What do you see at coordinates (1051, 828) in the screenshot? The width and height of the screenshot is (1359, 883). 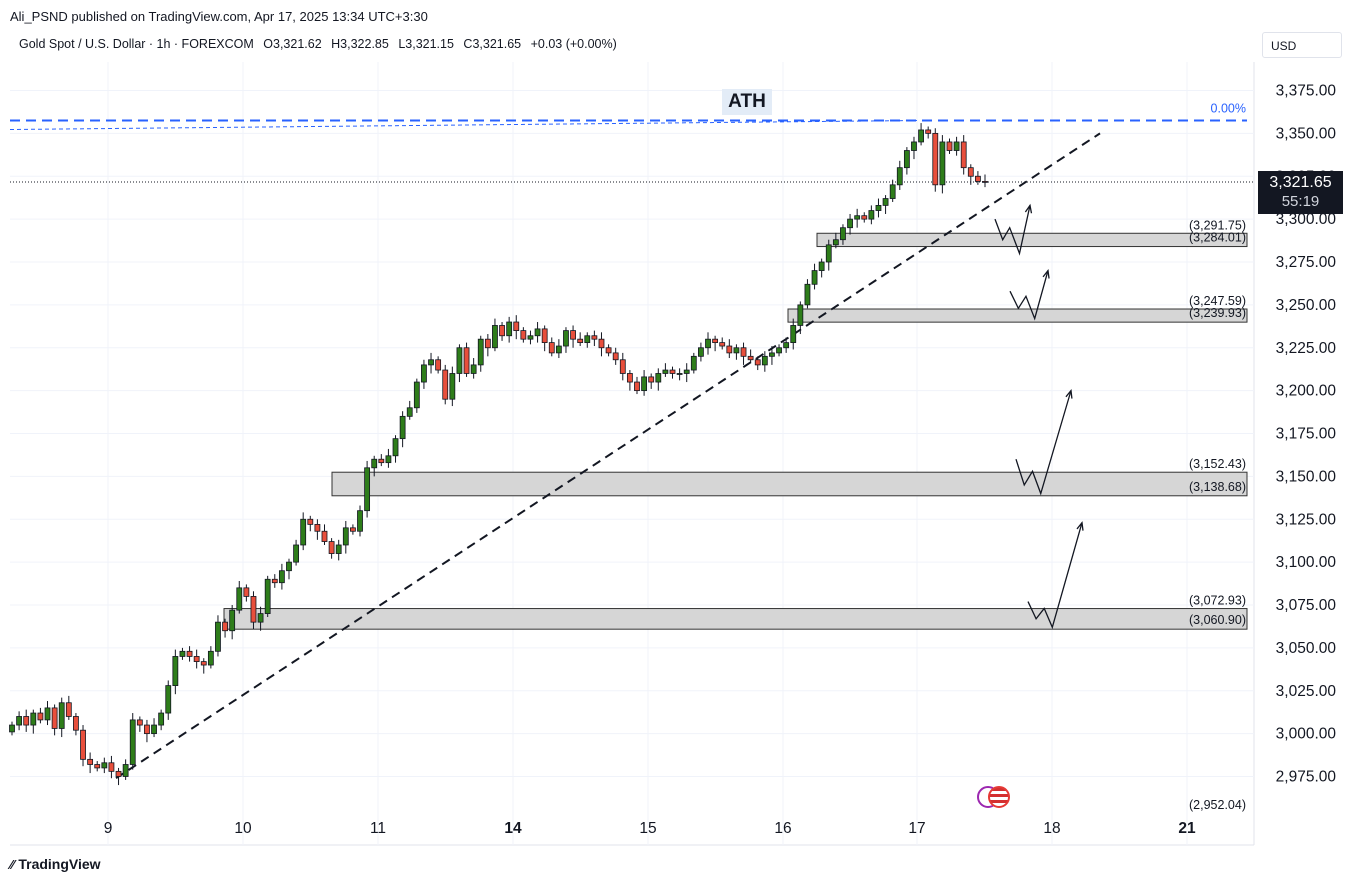 I see `x-tick-label: 18` at bounding box center [1051, 828].